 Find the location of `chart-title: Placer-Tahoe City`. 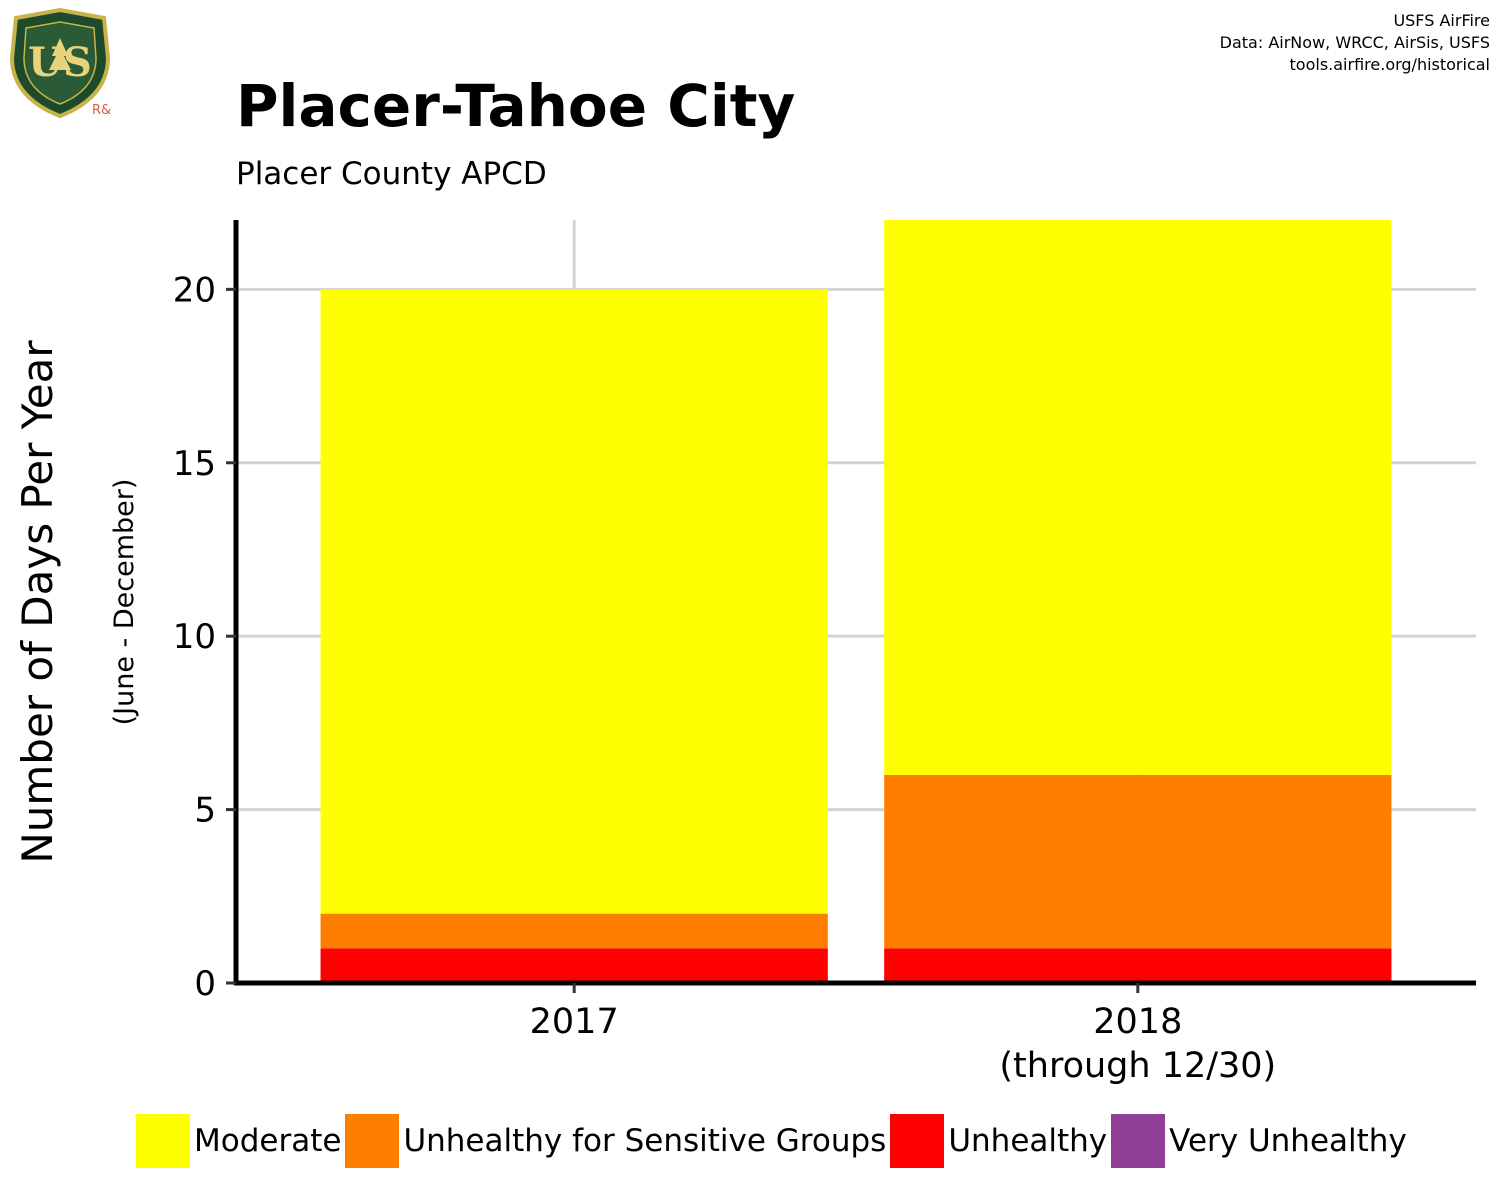

chart-title: Placer-Tahoe City is located at coordinates (516, 106).